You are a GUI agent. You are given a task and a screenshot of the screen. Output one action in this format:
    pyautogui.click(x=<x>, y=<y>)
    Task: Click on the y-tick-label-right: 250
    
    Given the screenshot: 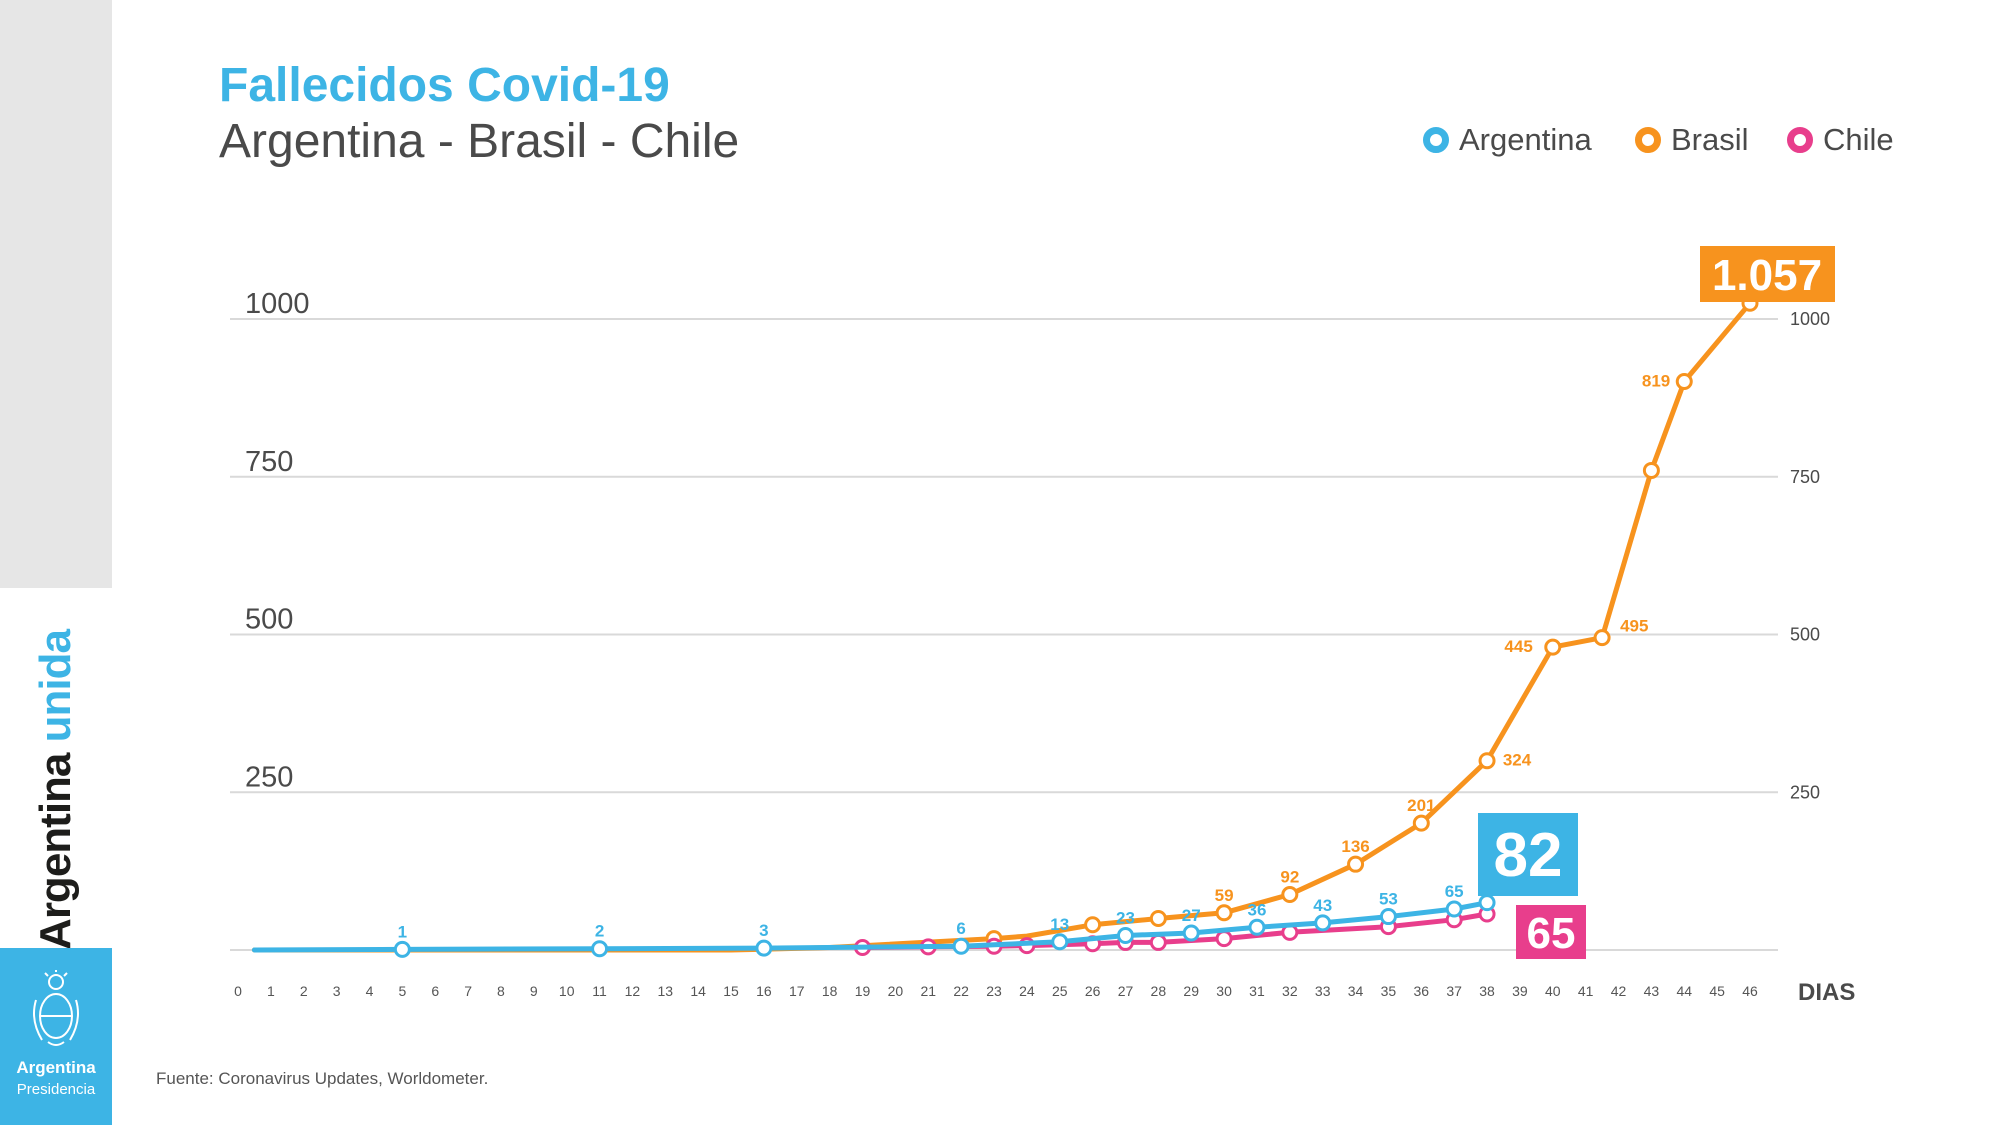 What is the action you would take?
    pyautogui.click(x=1805, y=792)
    